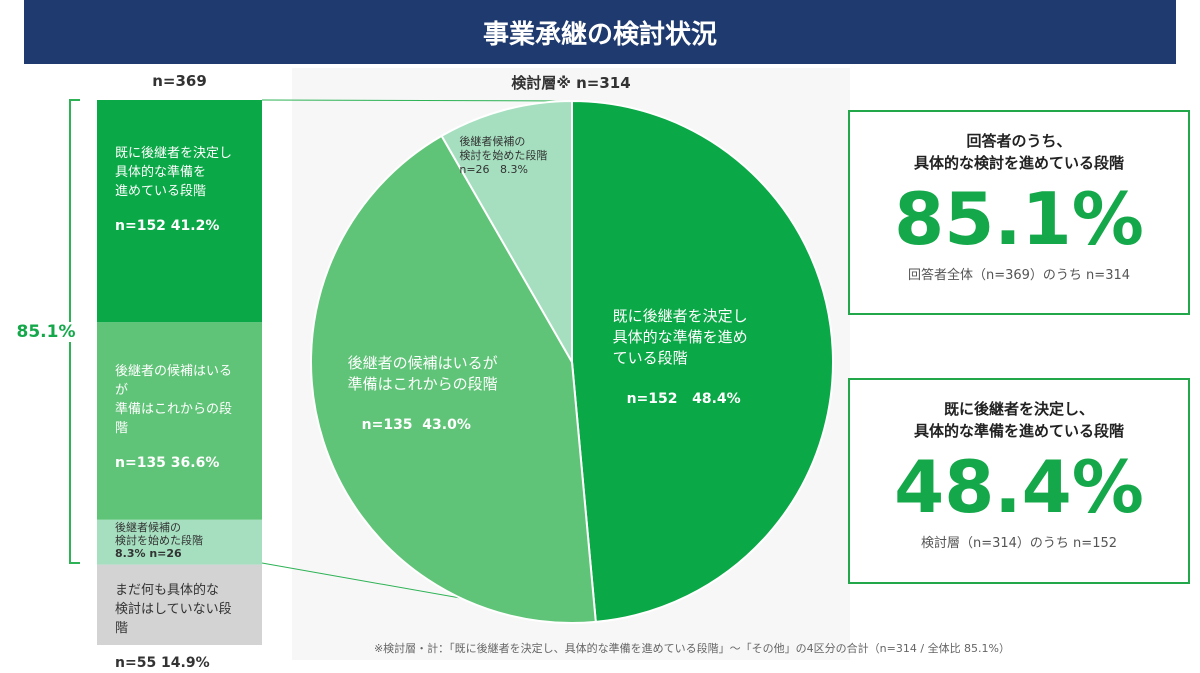 The image size is (1200, 673). I want to click on callout-value: 48.4%, so click(1019, 487).